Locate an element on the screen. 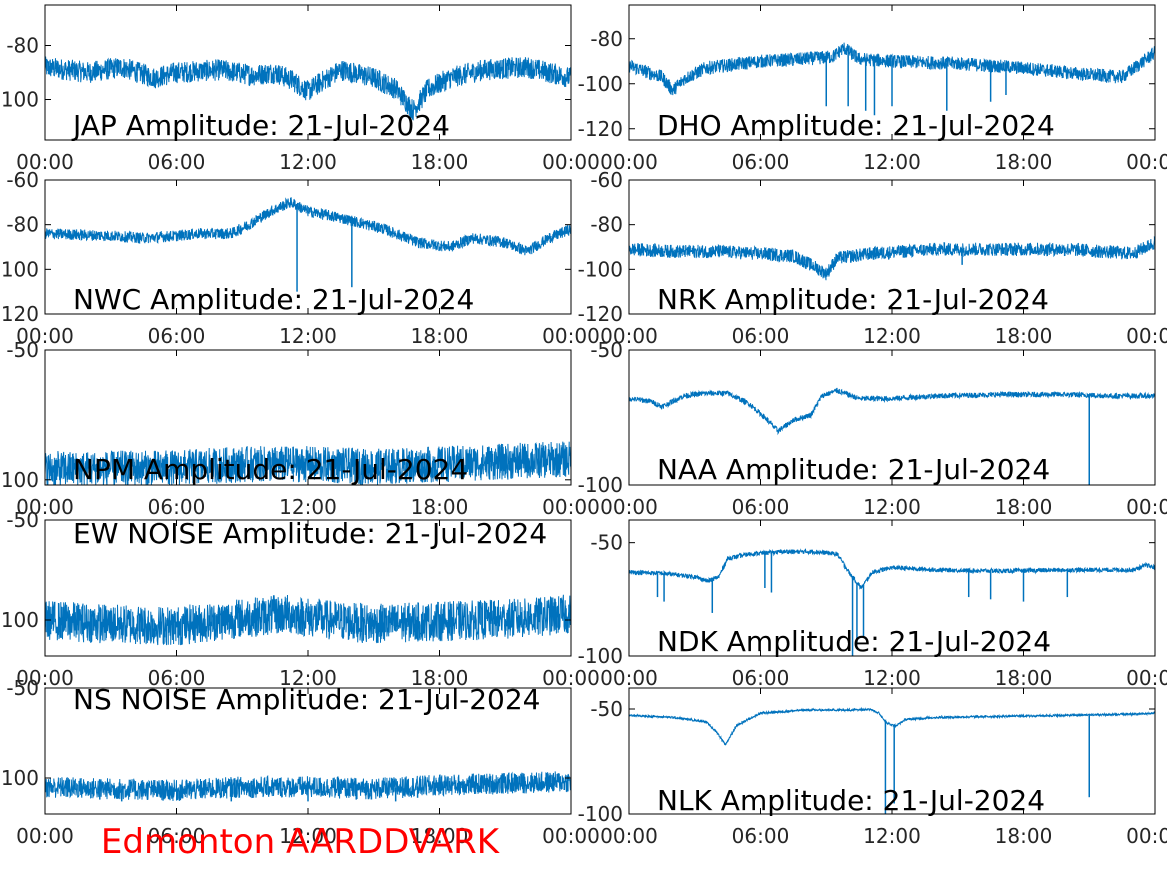 This screenshot has height=875, width=1167. panel-title: DHO Amplitude: 21-Jul-2024 is located at coordinates (856, 125).